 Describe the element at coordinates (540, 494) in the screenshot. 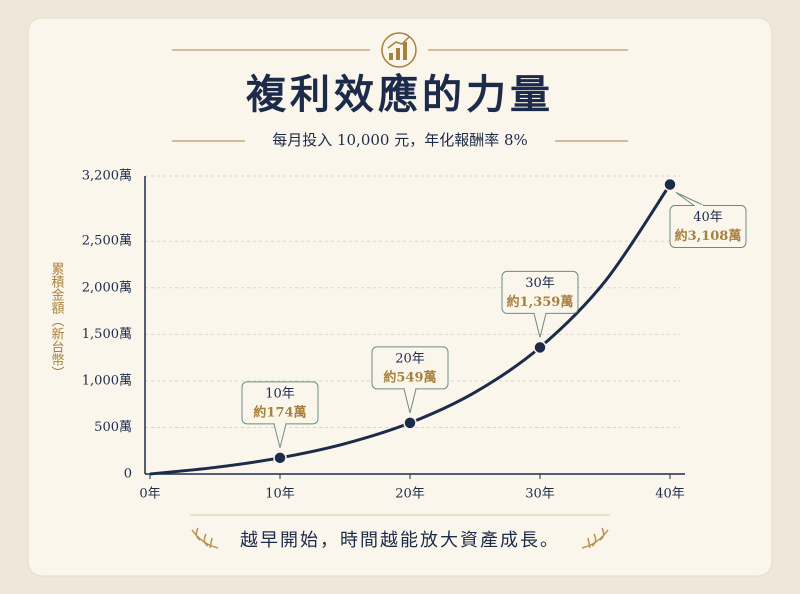

I see `x-tick-label: 30年` at that location.